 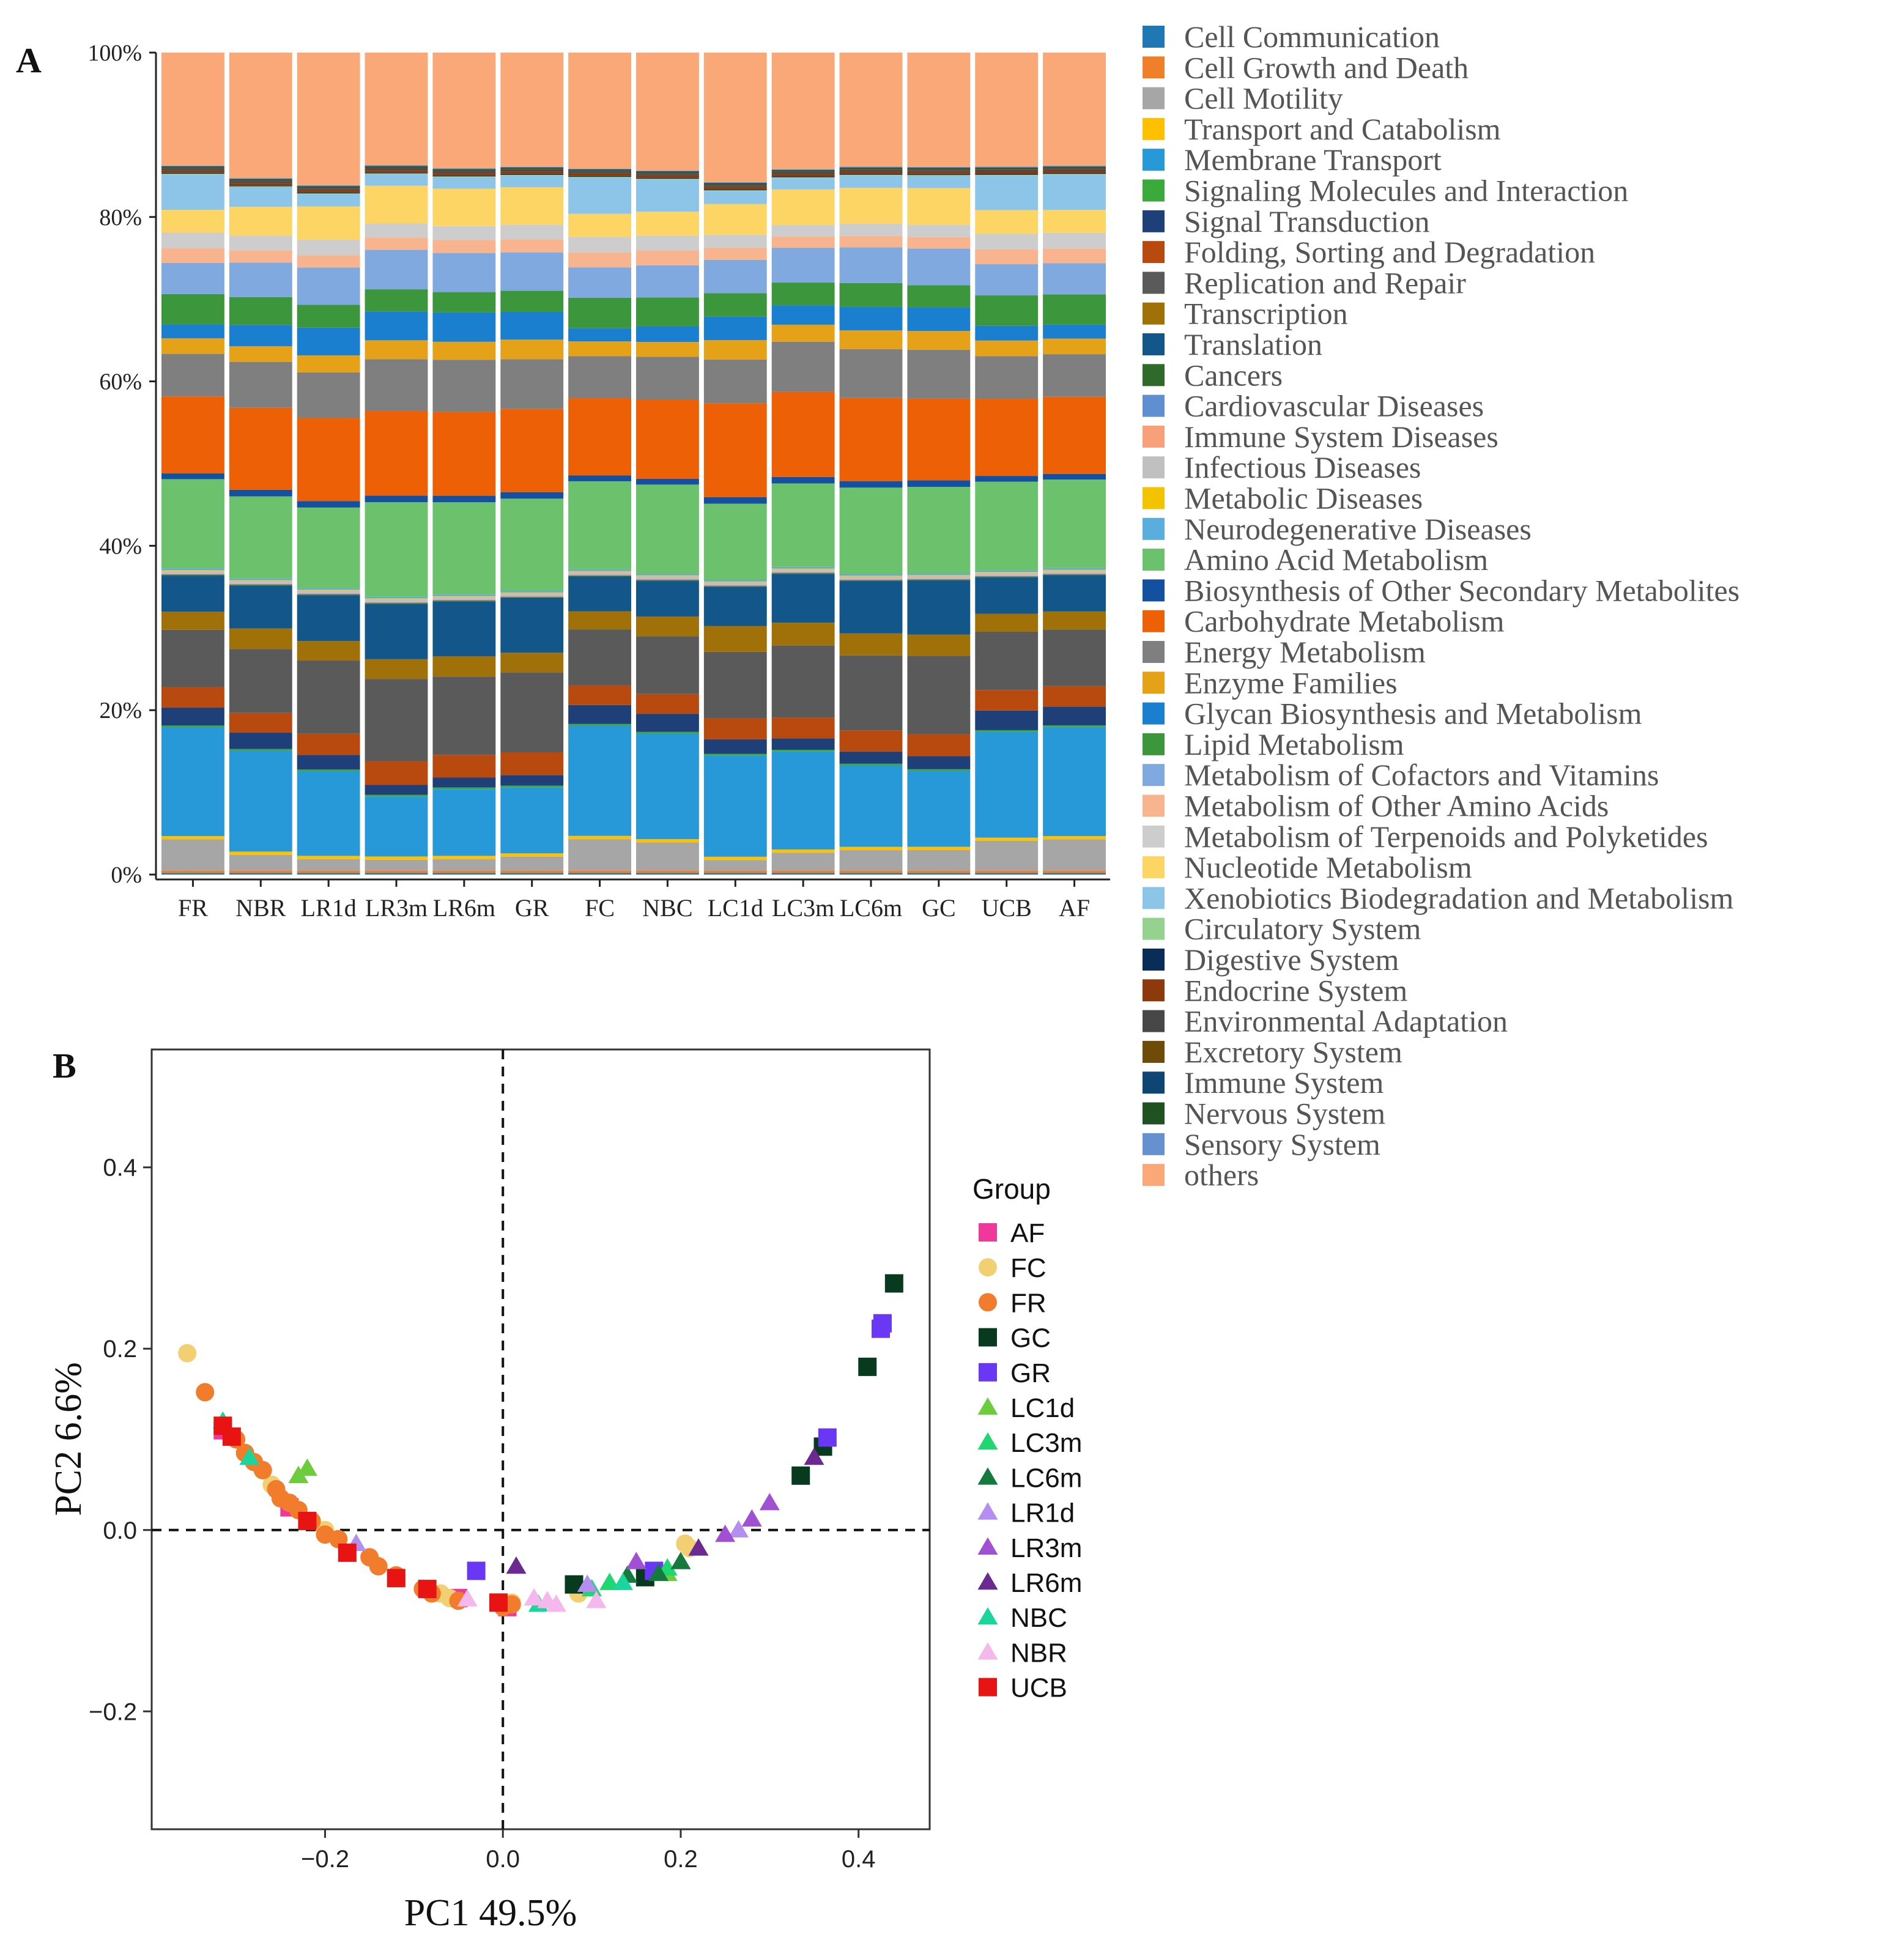 What do you see at coordinates (667, 196) in the screenshot?
I see `bar-segment-xenobiotics-biodegradation-and-metabolism` at bounding box center [667, 196].